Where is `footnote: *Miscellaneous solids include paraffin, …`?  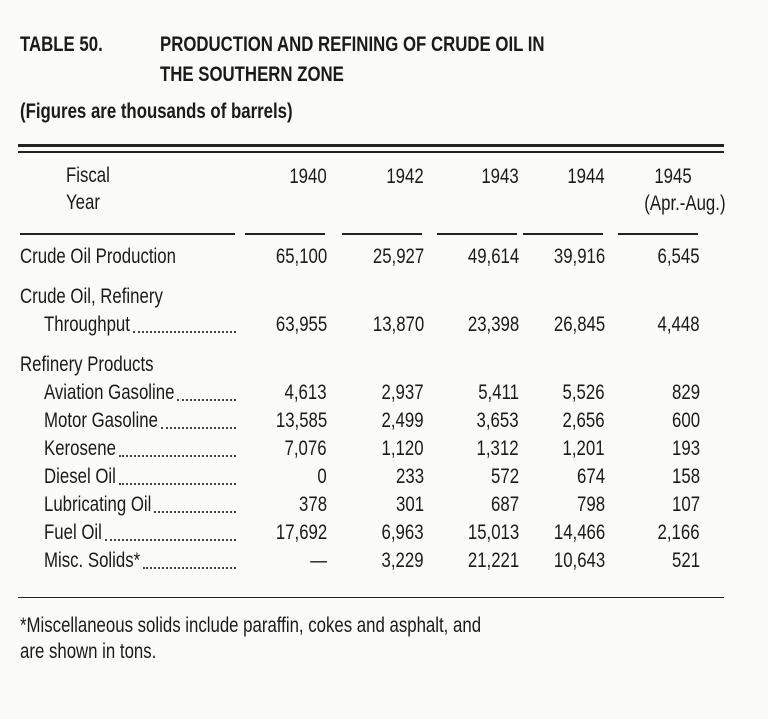
footnote: *Miscellaneous solids include paraffin, … is located at coordinates (251, 625).